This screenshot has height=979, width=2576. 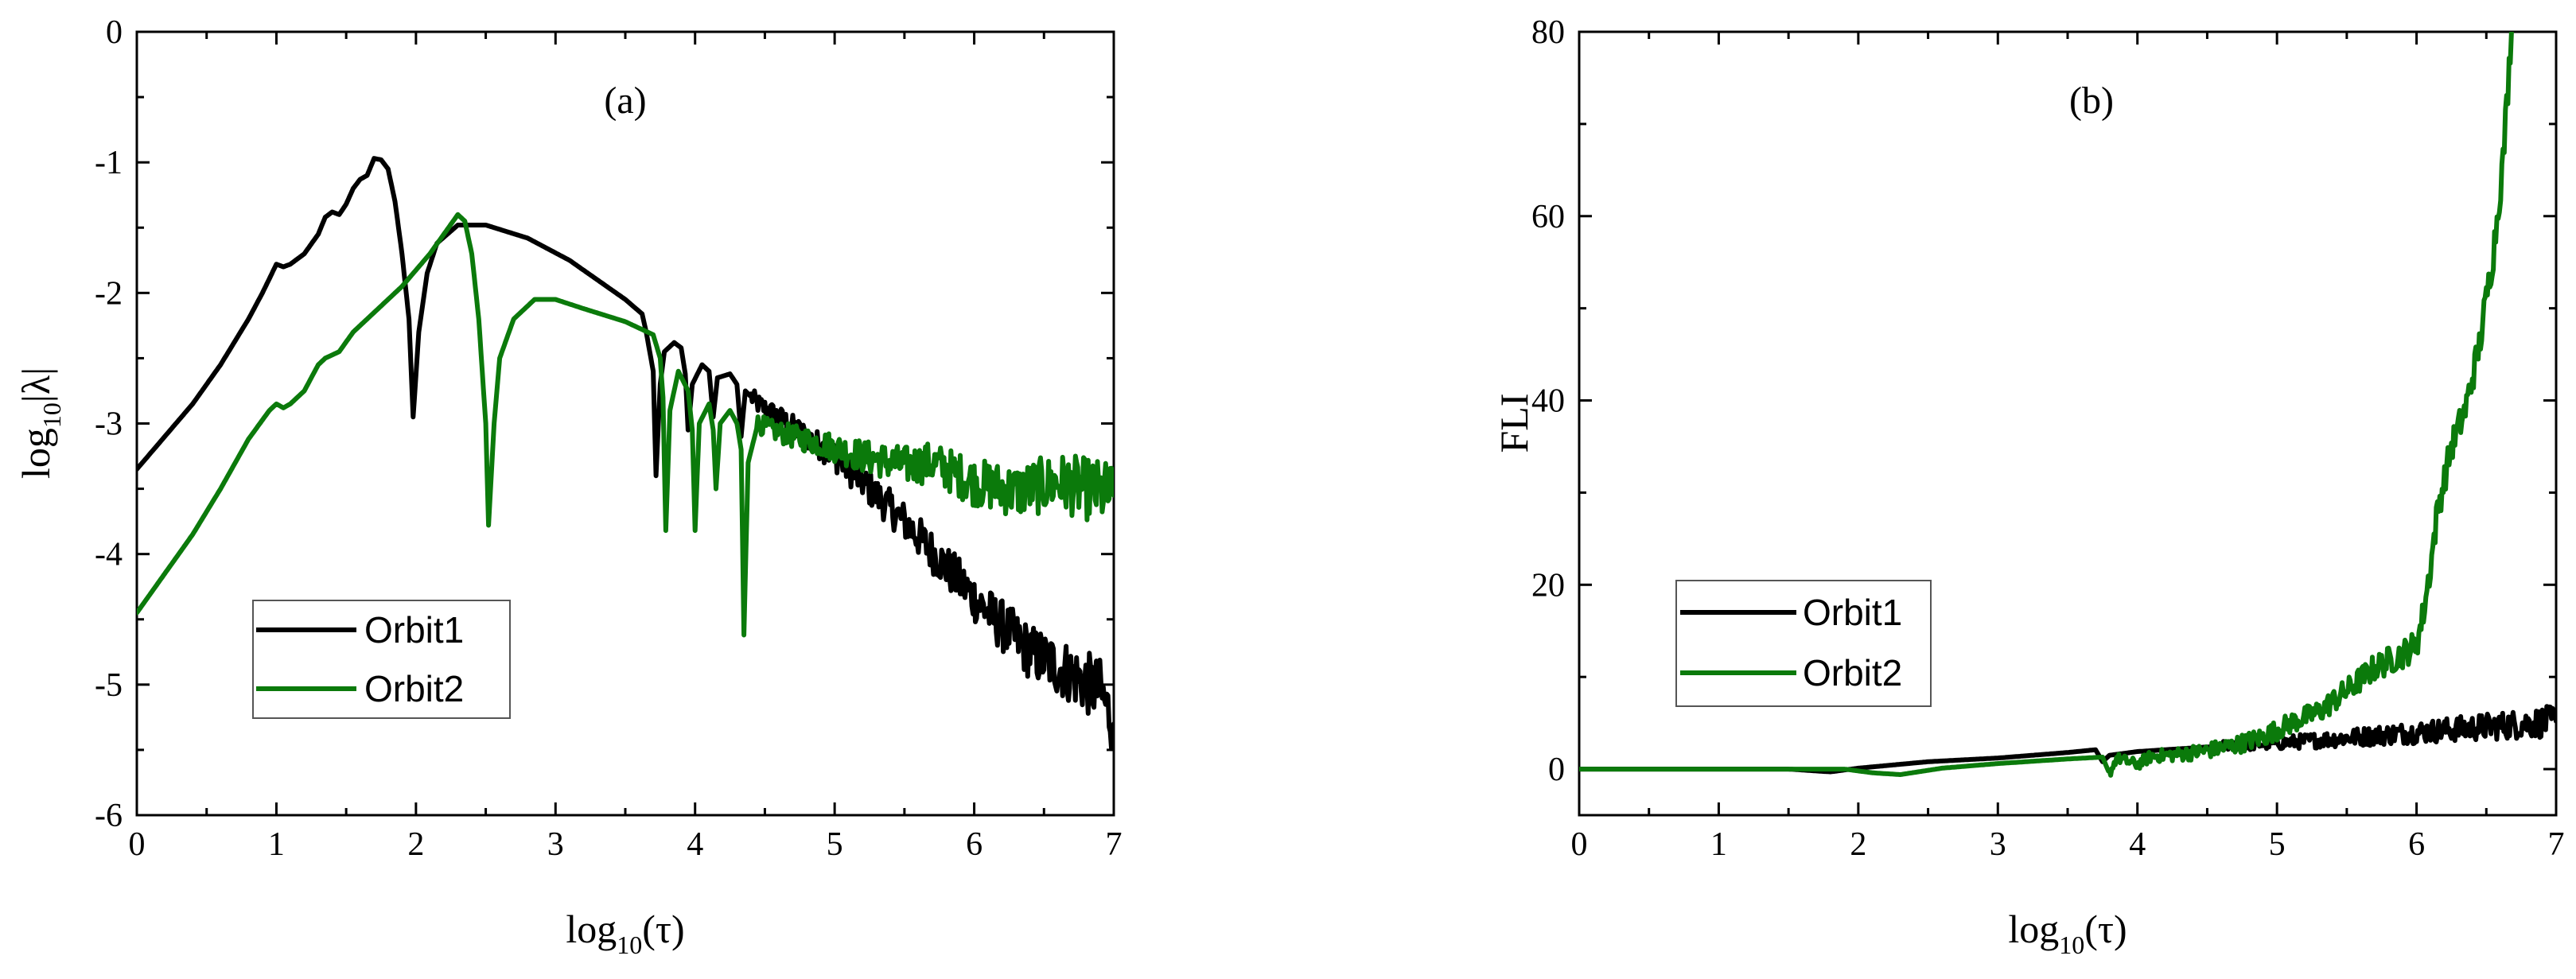 I want to click on y-tick-label: -4, so click(x=109, y=555).